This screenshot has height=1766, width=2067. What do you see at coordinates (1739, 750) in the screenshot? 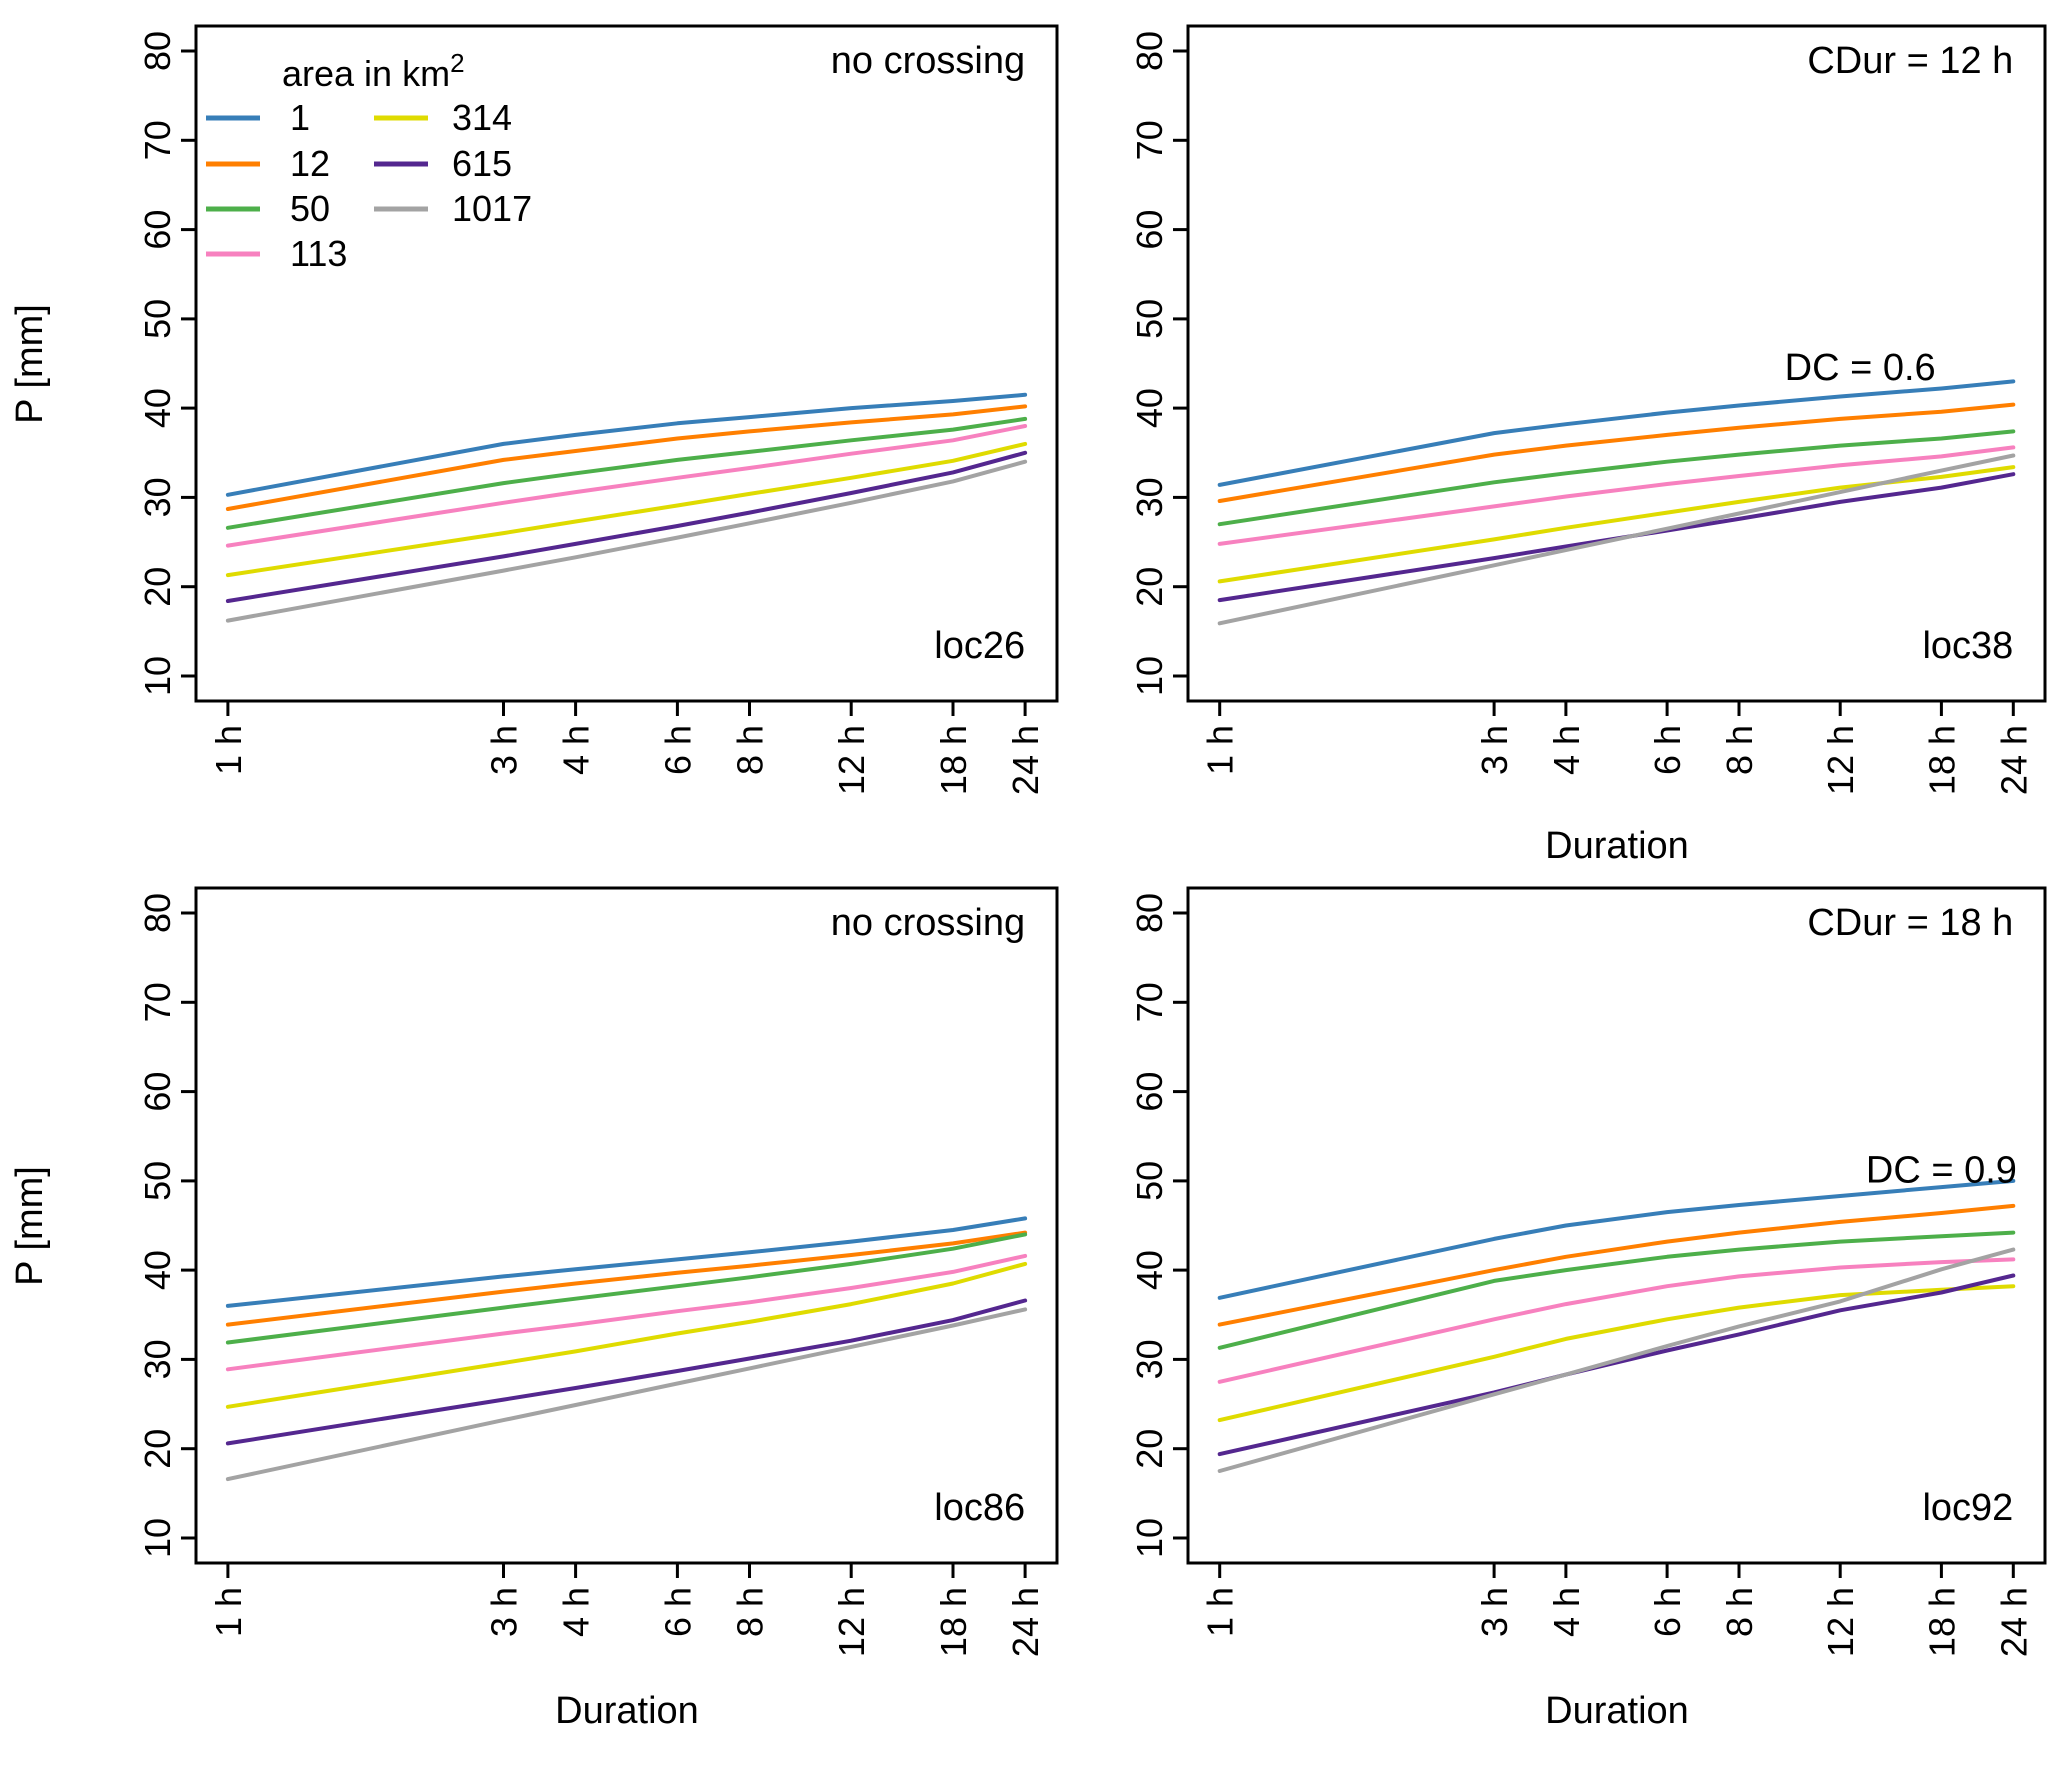
I see `x-tick-label: 8 h` at bounding box center [1739, 750].